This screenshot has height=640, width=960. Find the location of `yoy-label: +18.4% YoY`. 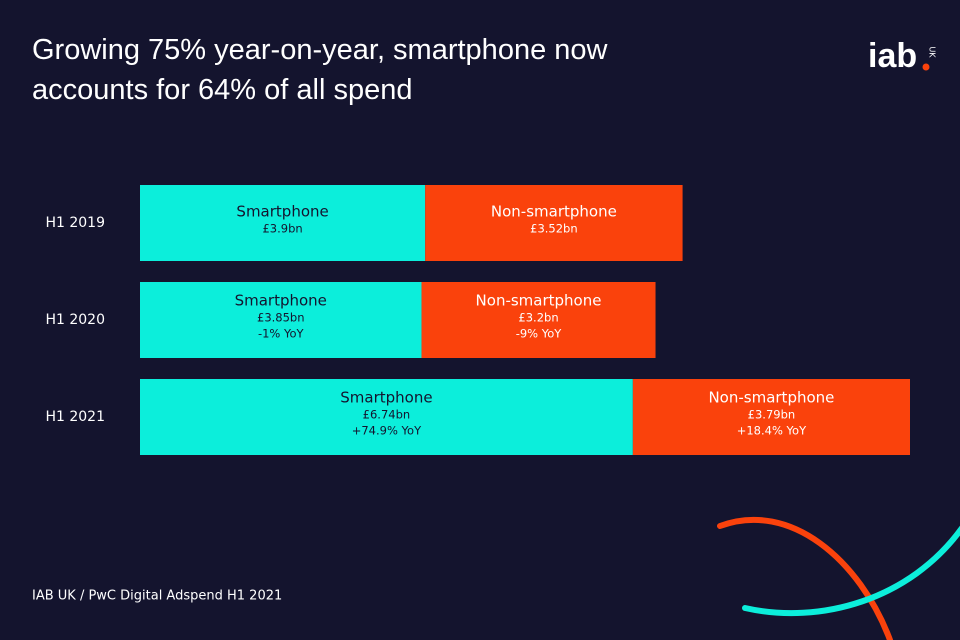

yoy-label: +18.4% YoY is located at coordinates (772, 431).